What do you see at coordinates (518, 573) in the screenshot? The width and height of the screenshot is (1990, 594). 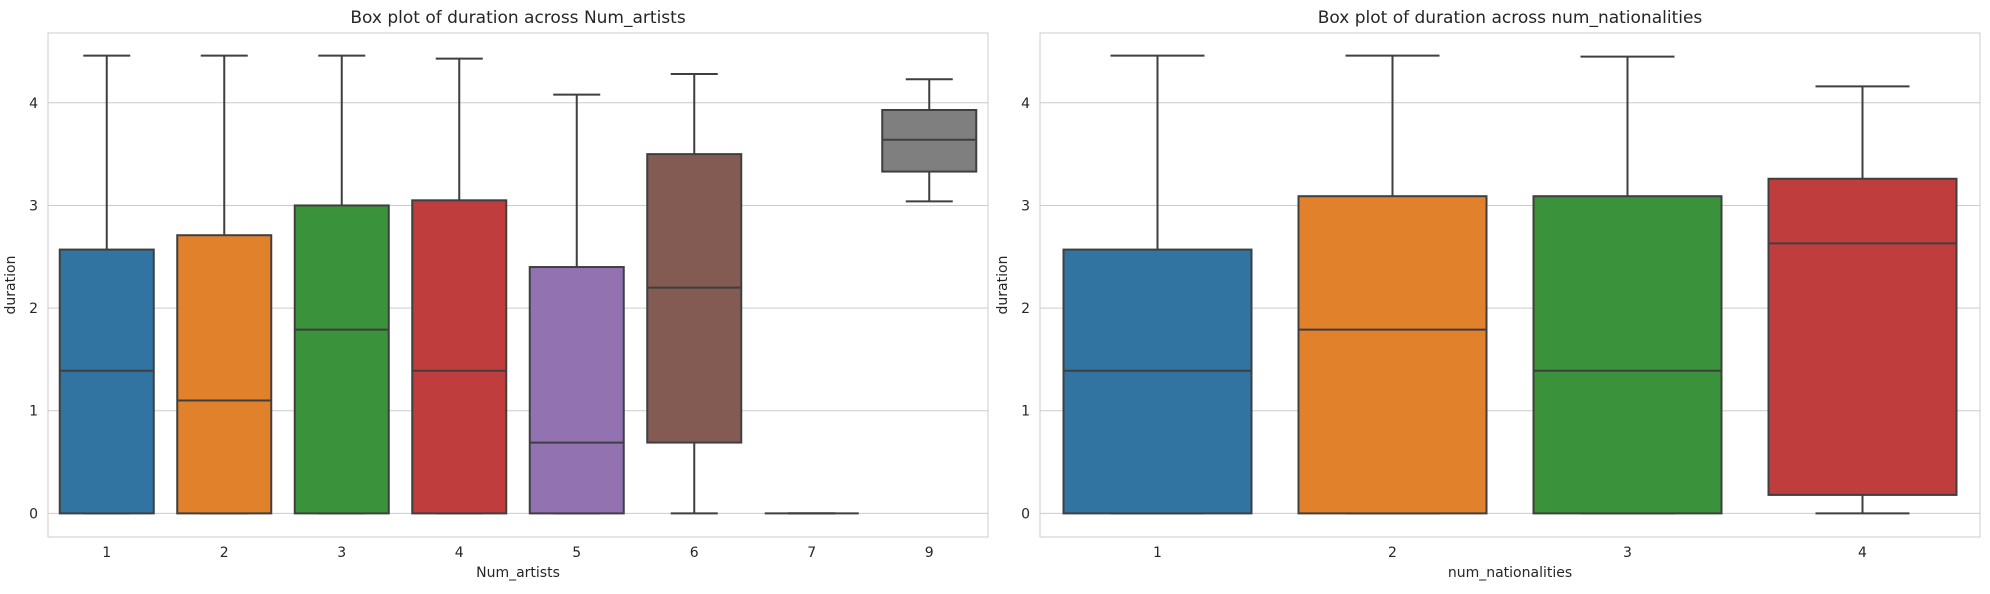 I see `left-chart-xlabel: Num_artists` at bounding box center [518, 573].